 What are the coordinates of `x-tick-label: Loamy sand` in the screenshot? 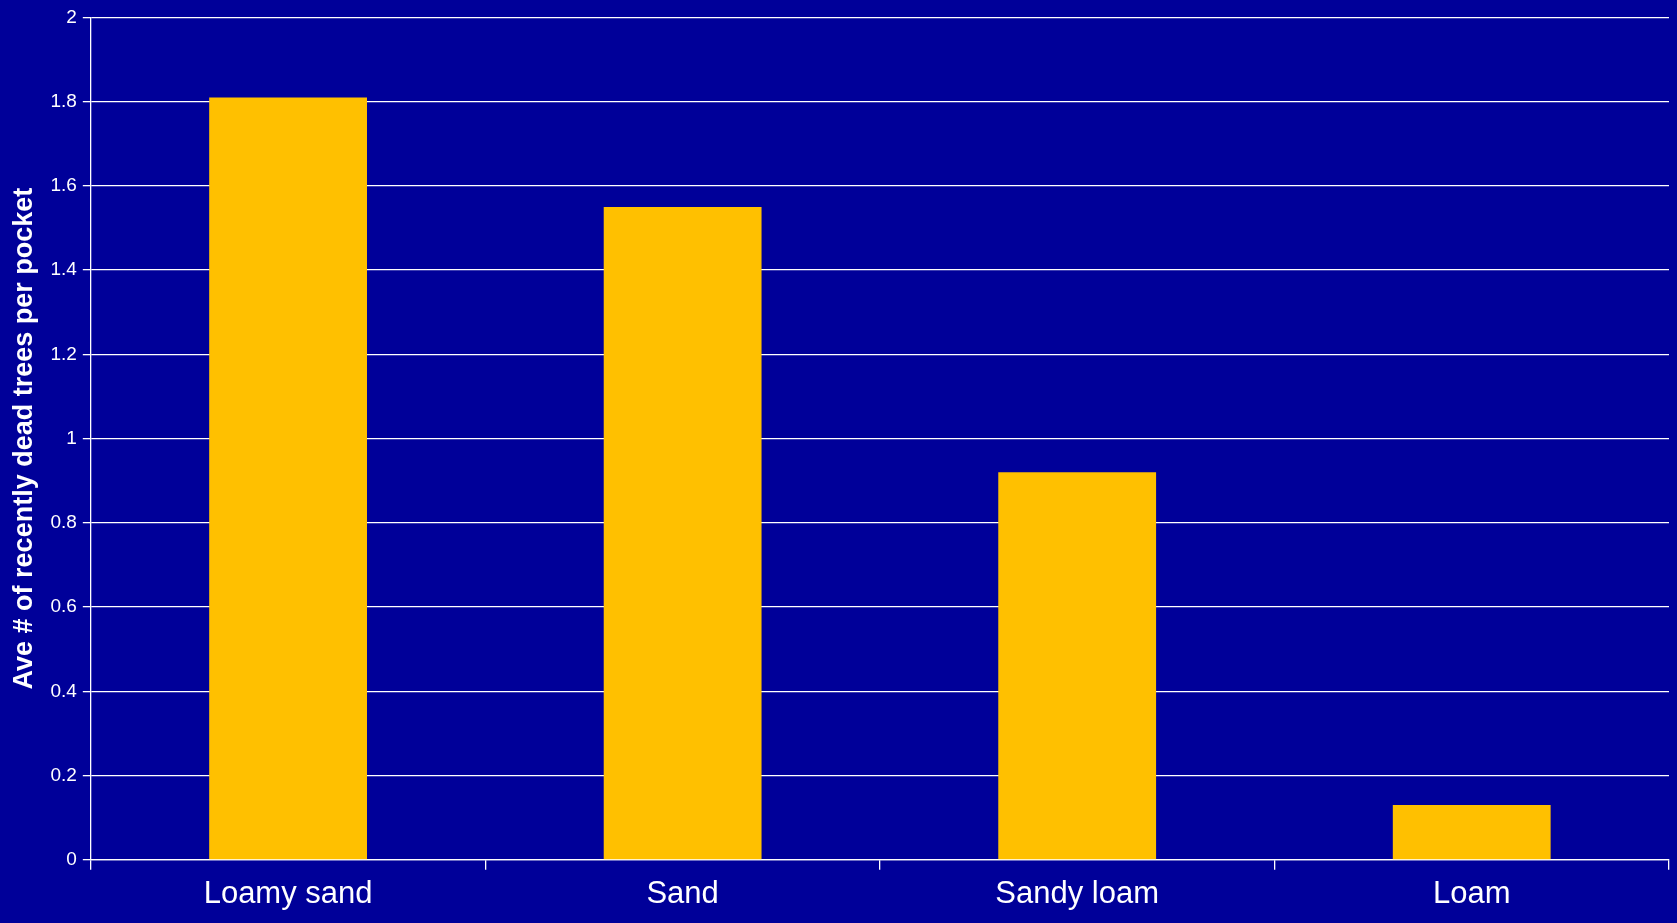 It's located at (288, 892).